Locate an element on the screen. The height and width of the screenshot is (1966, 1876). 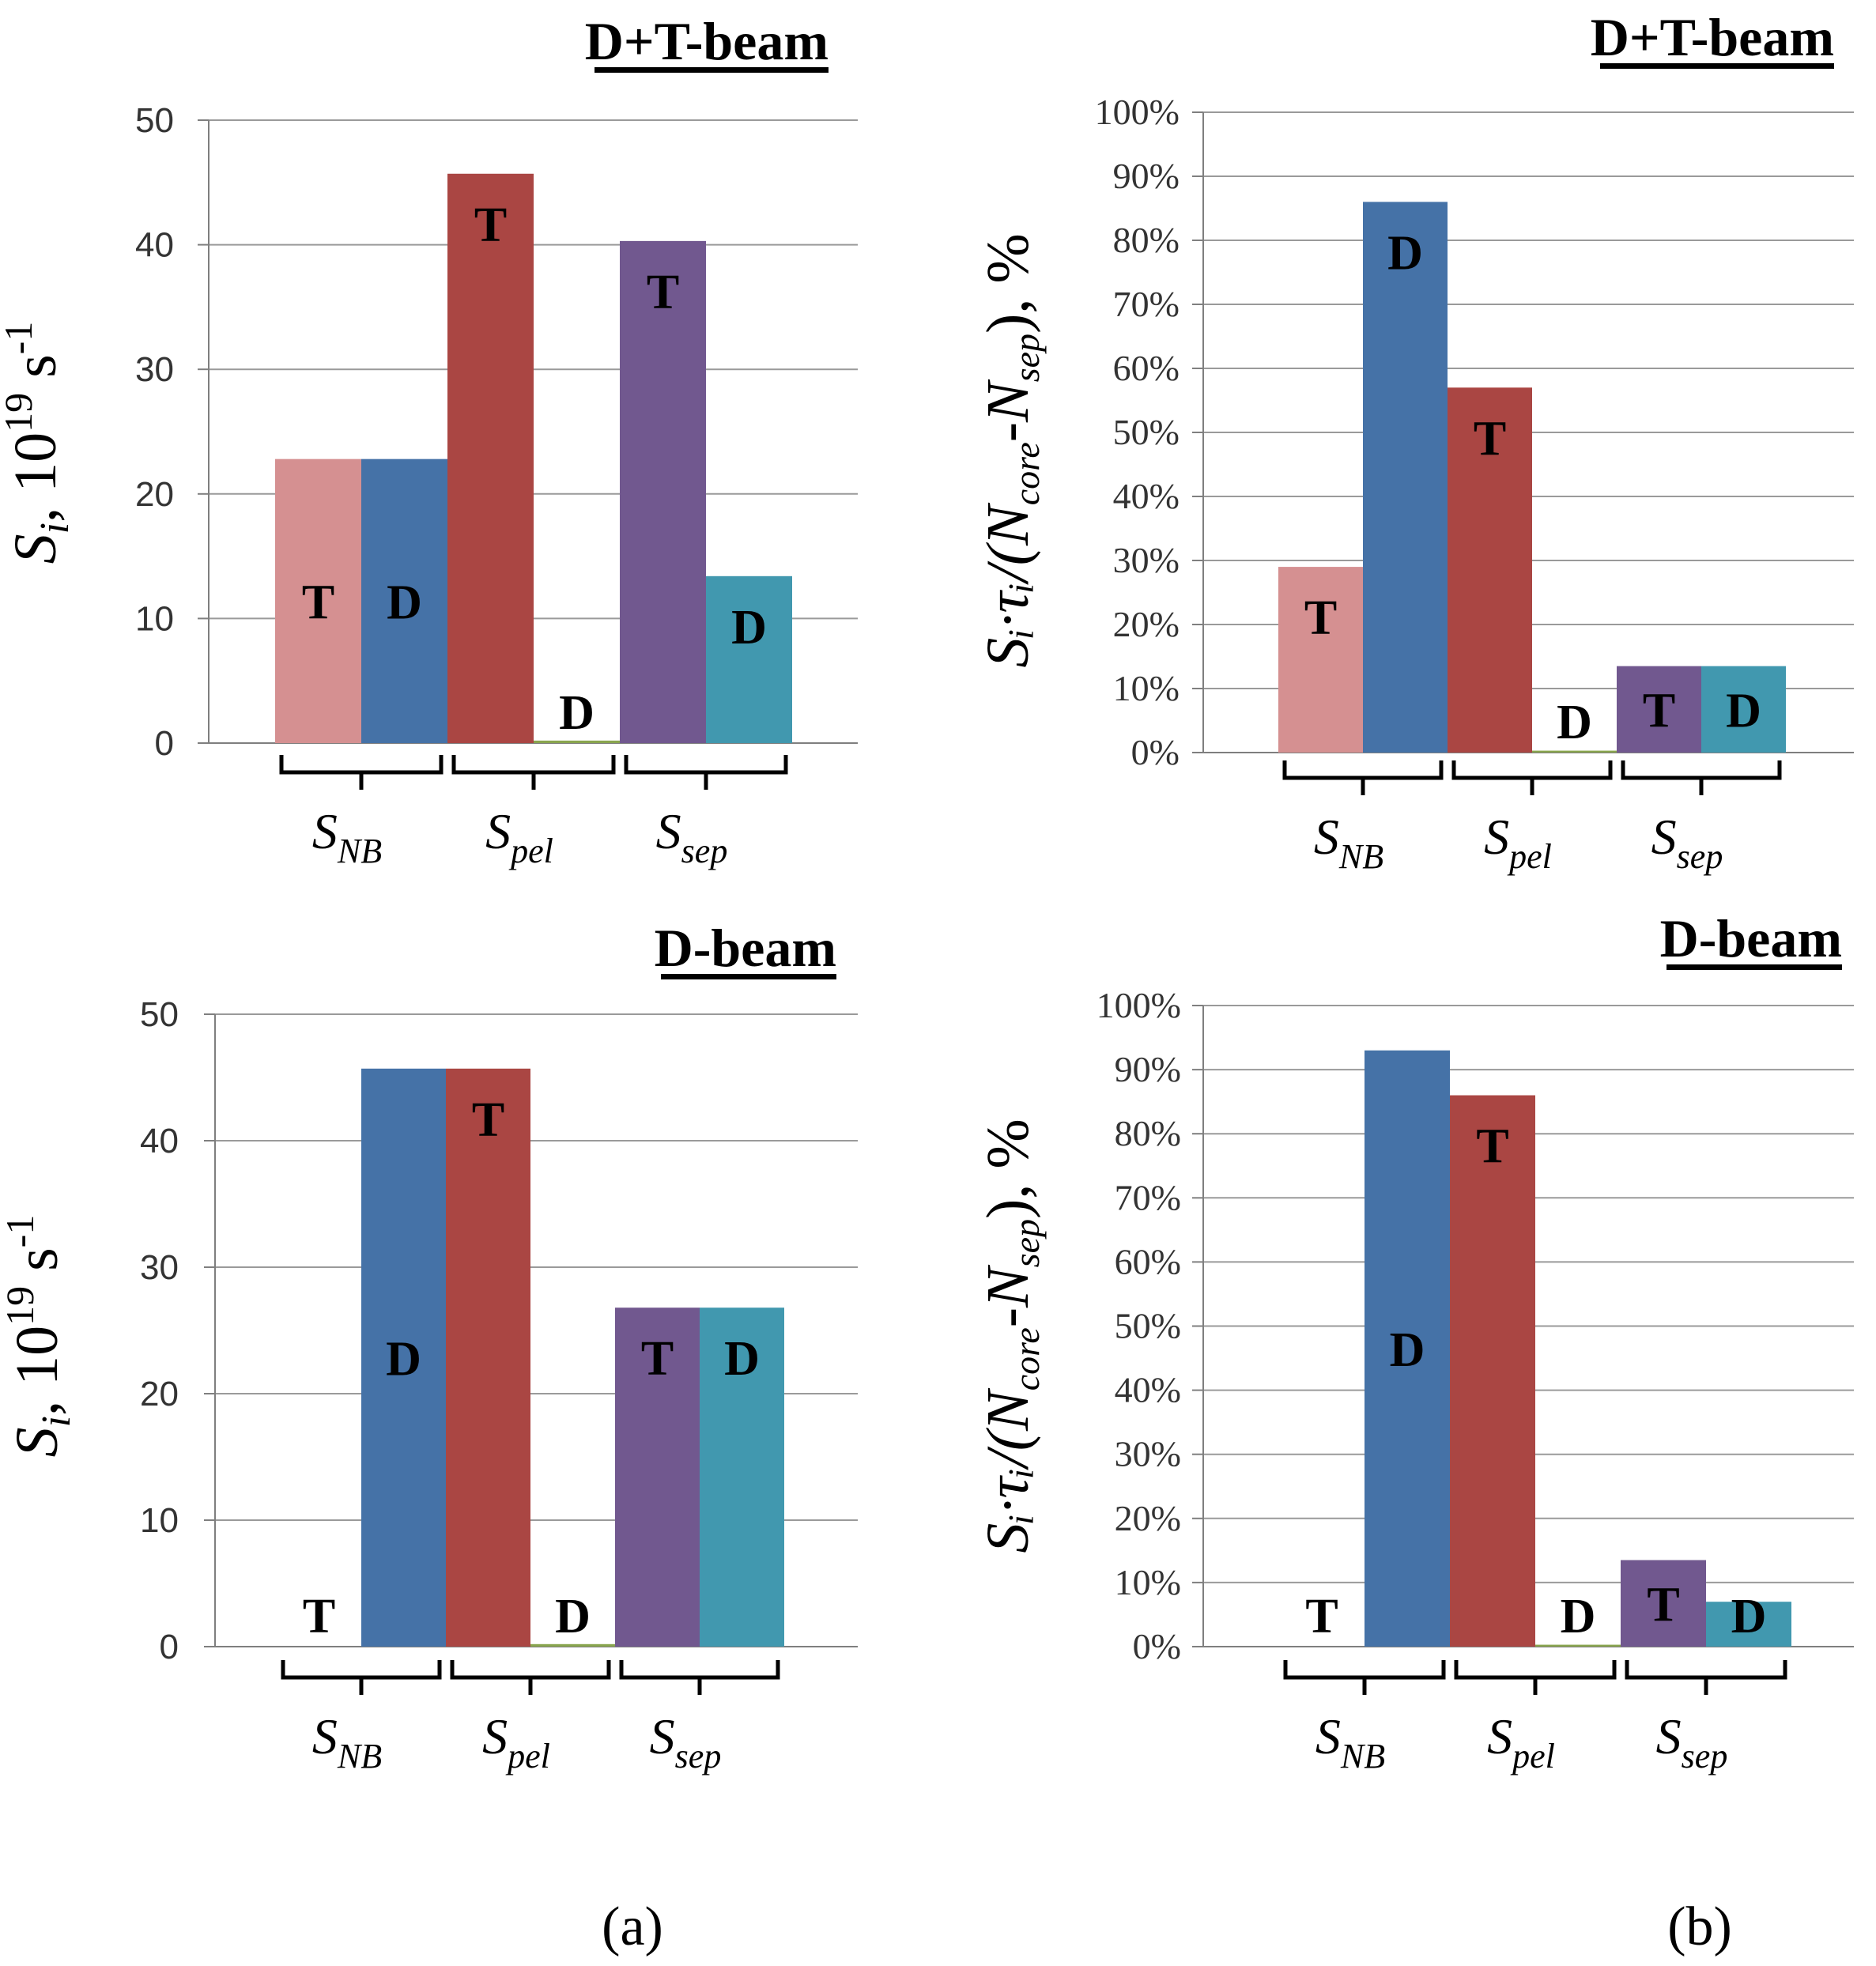
panel-label-a: (a) is located at coordinates (632, 1926).